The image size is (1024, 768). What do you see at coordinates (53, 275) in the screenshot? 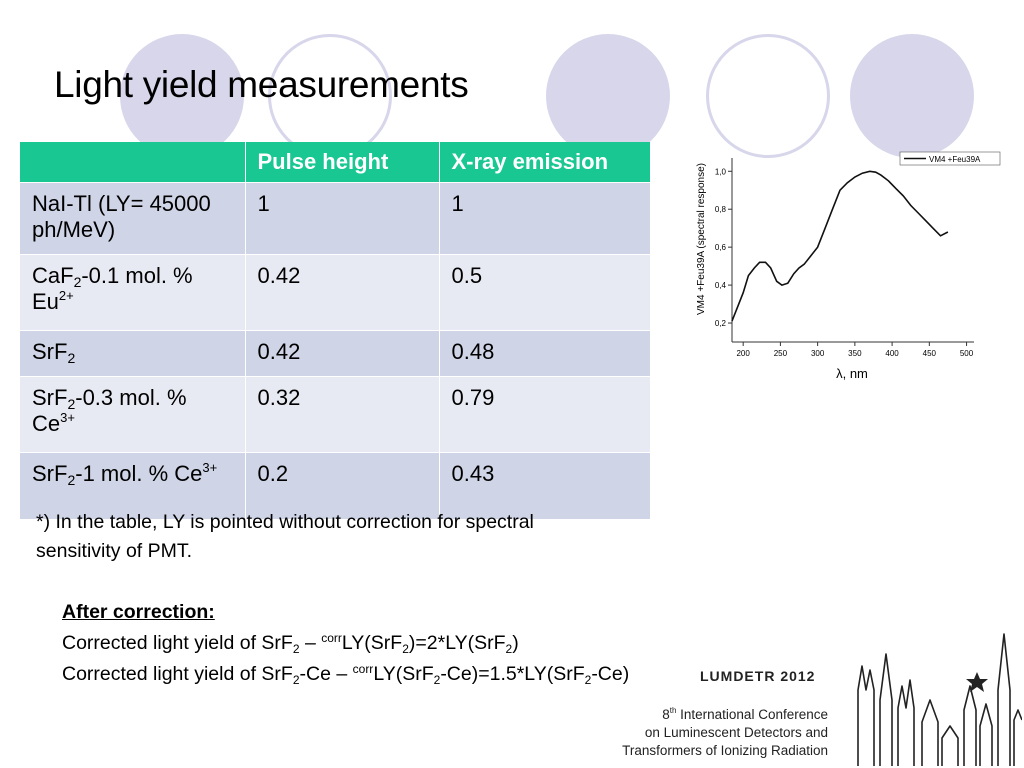
I see `sample-name: CaF` at bounding box center [53, 275].